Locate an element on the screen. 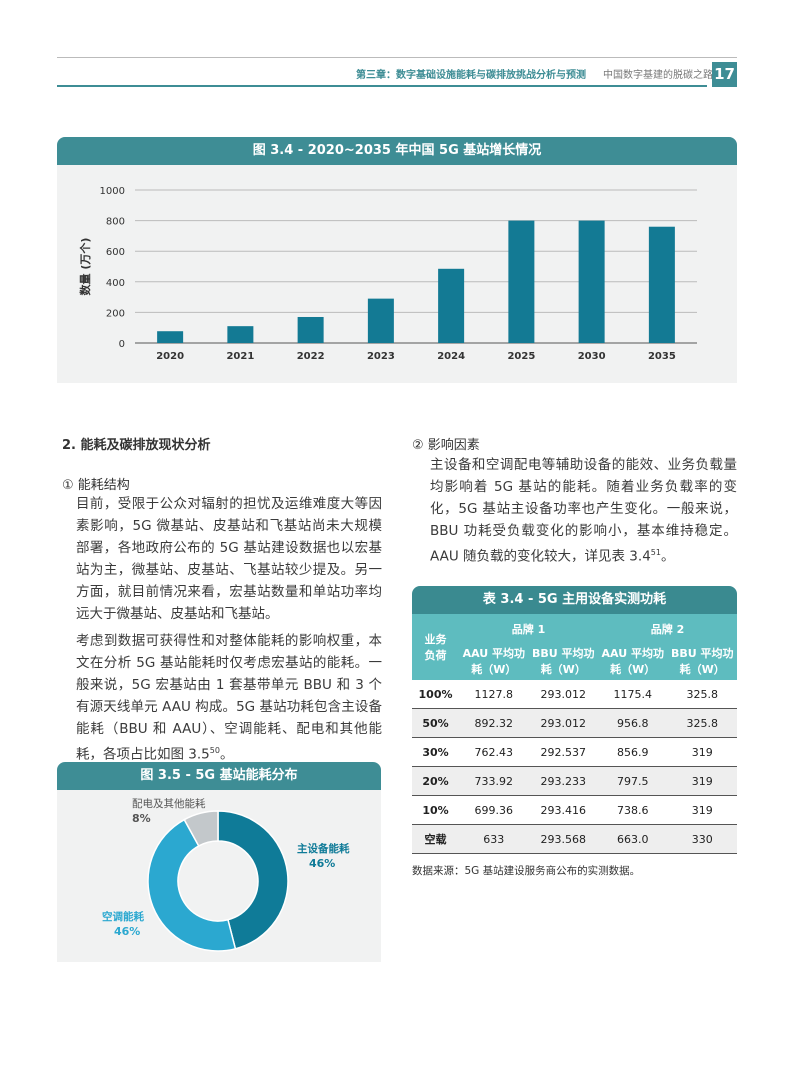 The image size is (793, 1077). table-cell: 733.92 is located at coordinates (494, 781).